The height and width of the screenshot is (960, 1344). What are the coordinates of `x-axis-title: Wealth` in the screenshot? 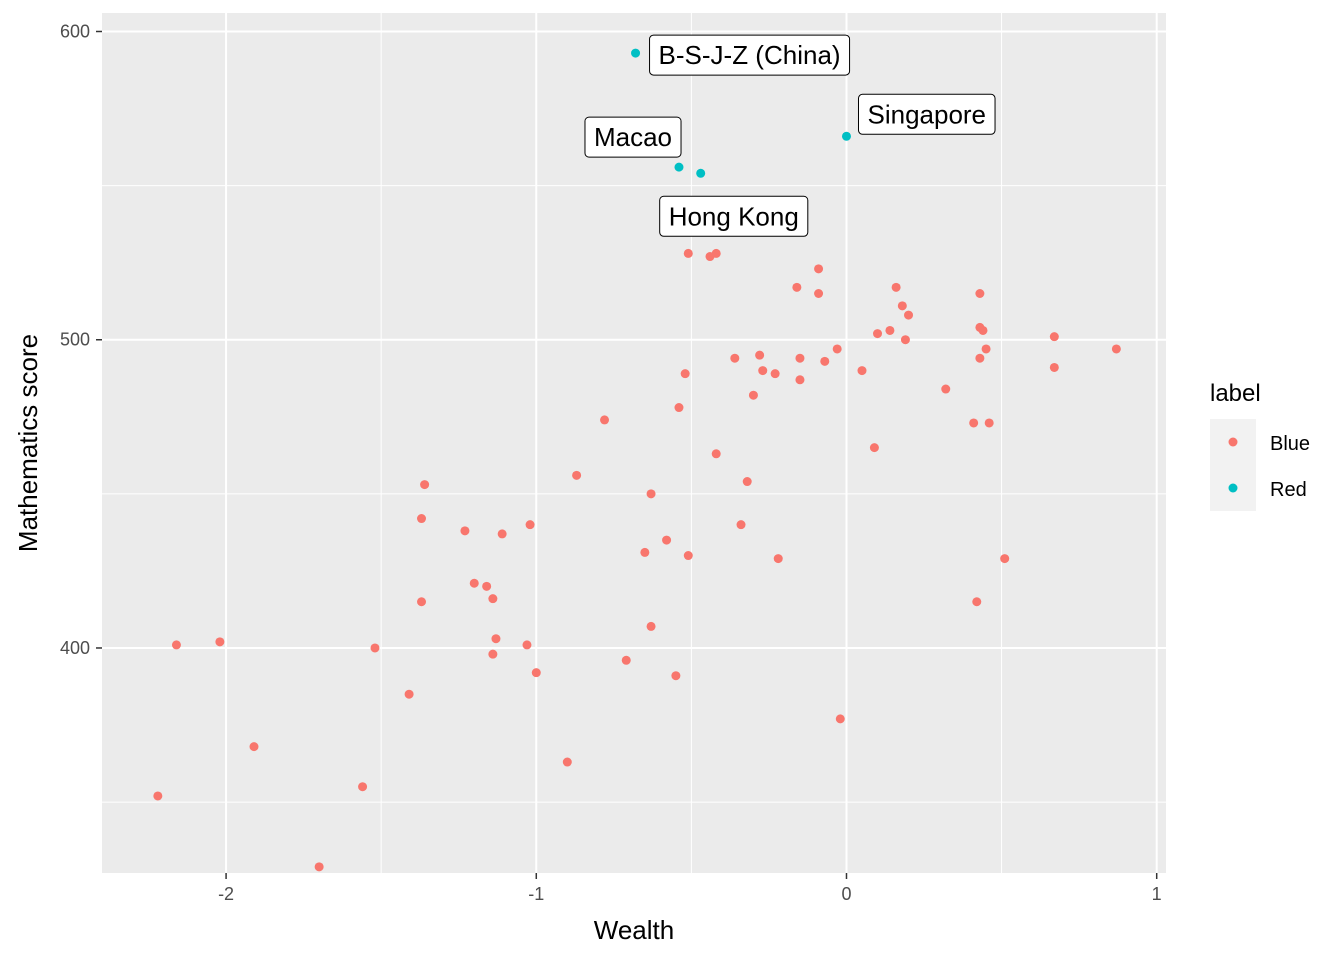 It's located at (634, 930).